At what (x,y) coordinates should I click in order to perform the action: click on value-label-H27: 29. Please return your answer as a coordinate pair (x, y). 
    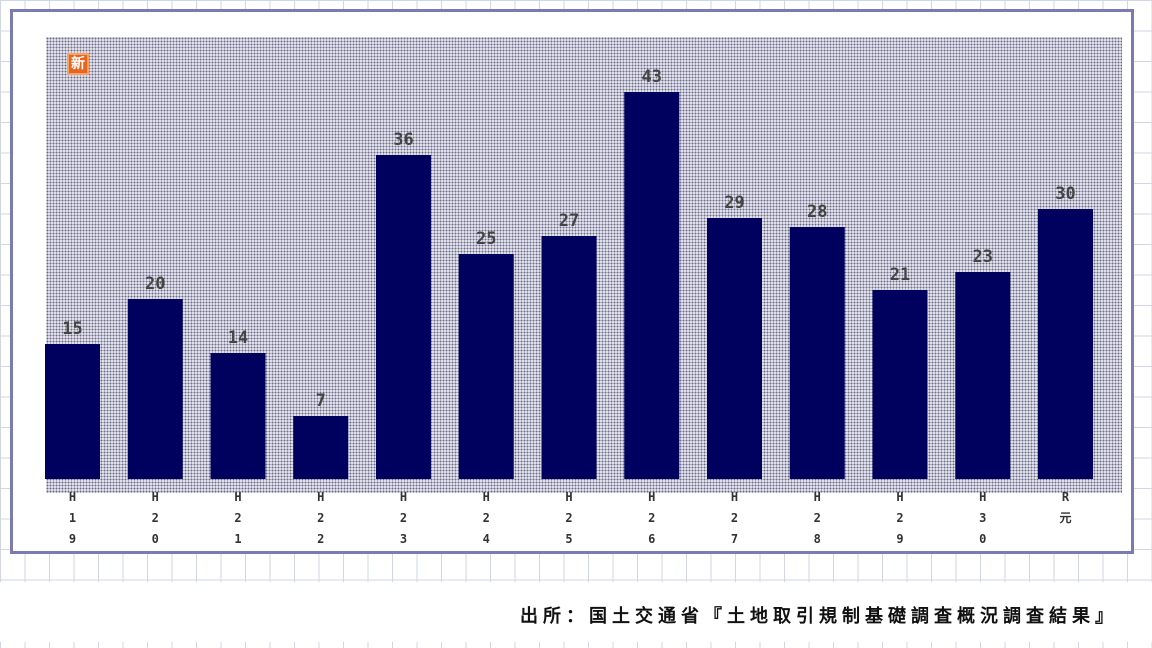
    Looking at the image, I should click on (734, 203).